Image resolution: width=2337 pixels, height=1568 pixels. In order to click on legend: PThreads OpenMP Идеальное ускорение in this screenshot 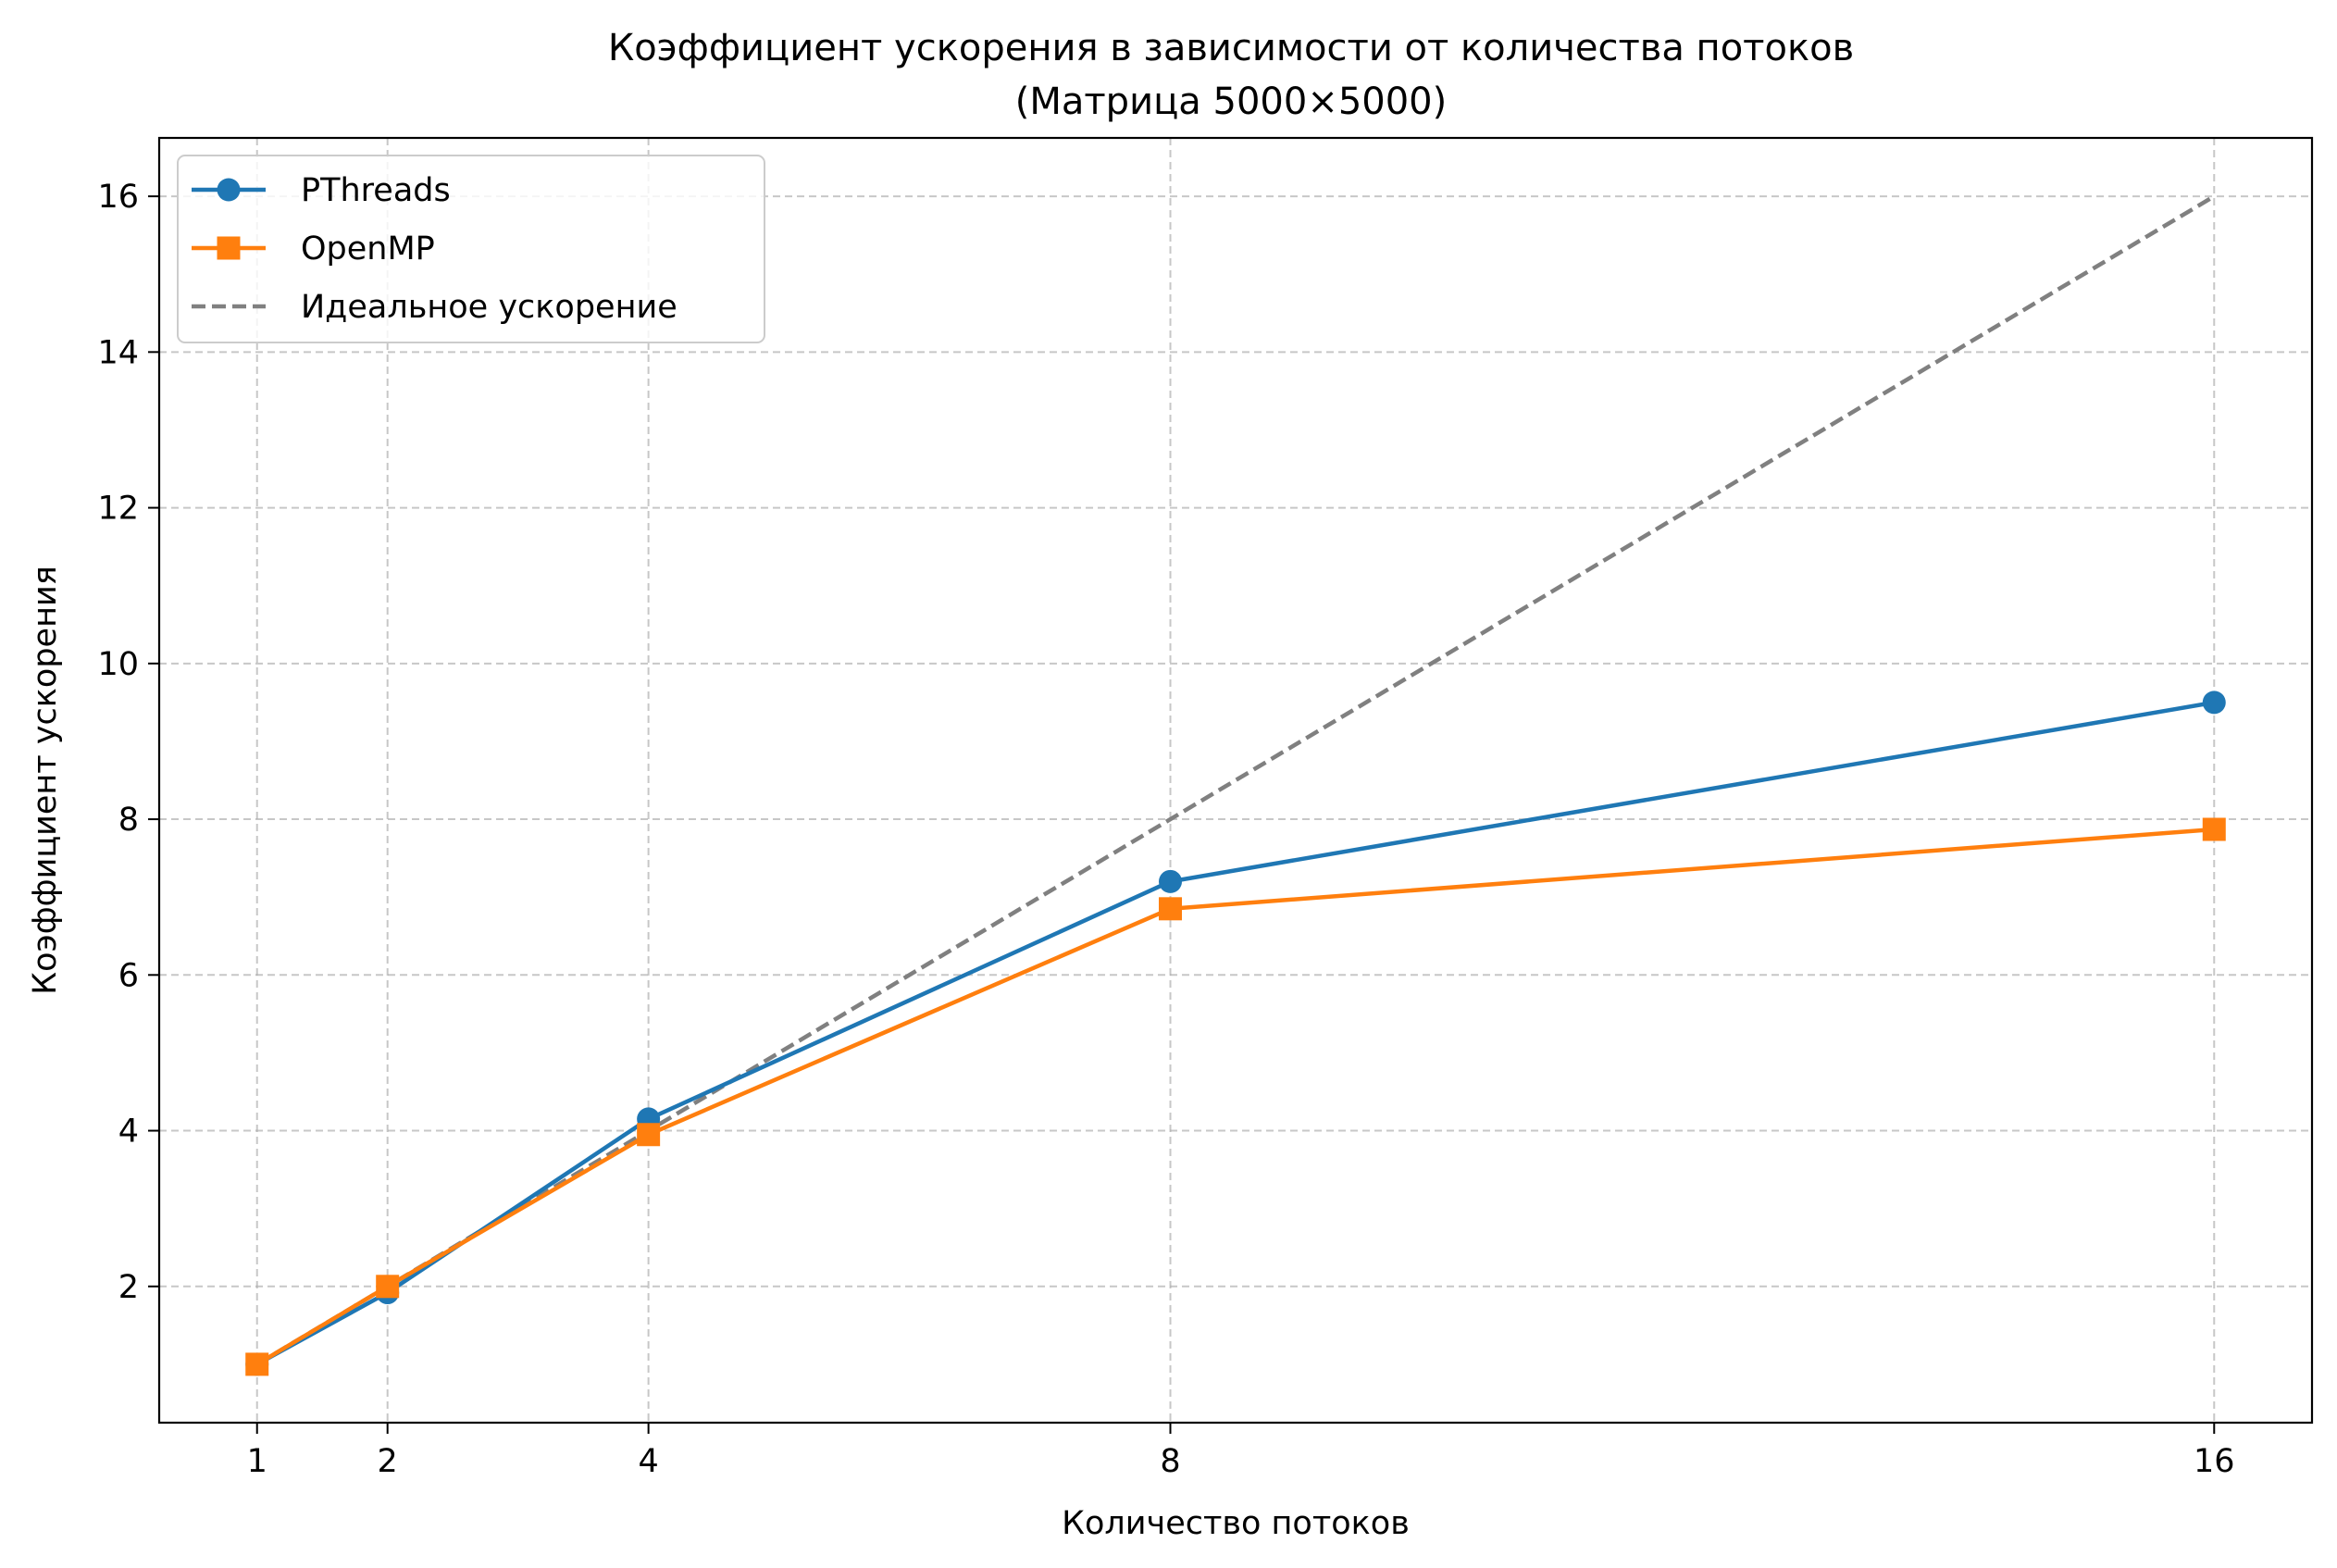, I will do `click(471, 249)`.